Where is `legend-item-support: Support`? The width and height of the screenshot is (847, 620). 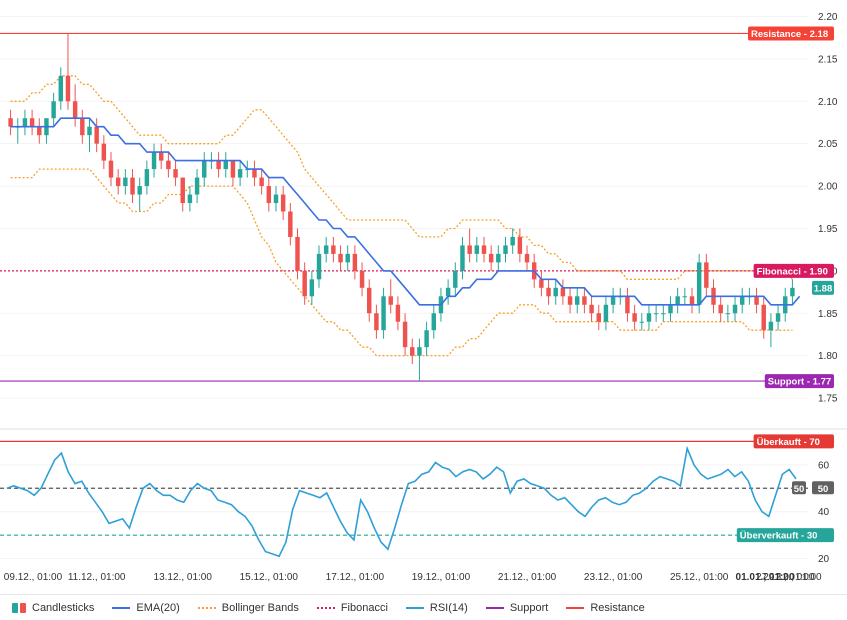
legend-item-support: Support is located at coordinates (516, 608).